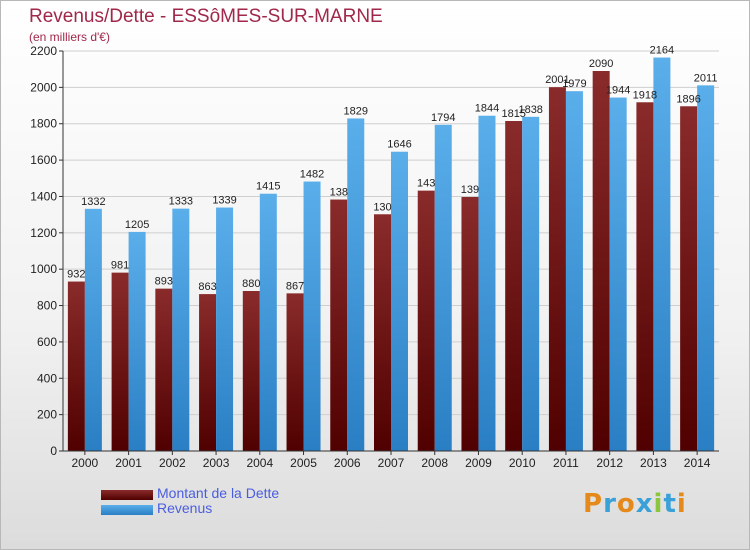 This screenshot has width=750, height=550. Describe the element at coordinates (43, 160) in the screenshot. I see `y-tick-label: 1600` at that location.